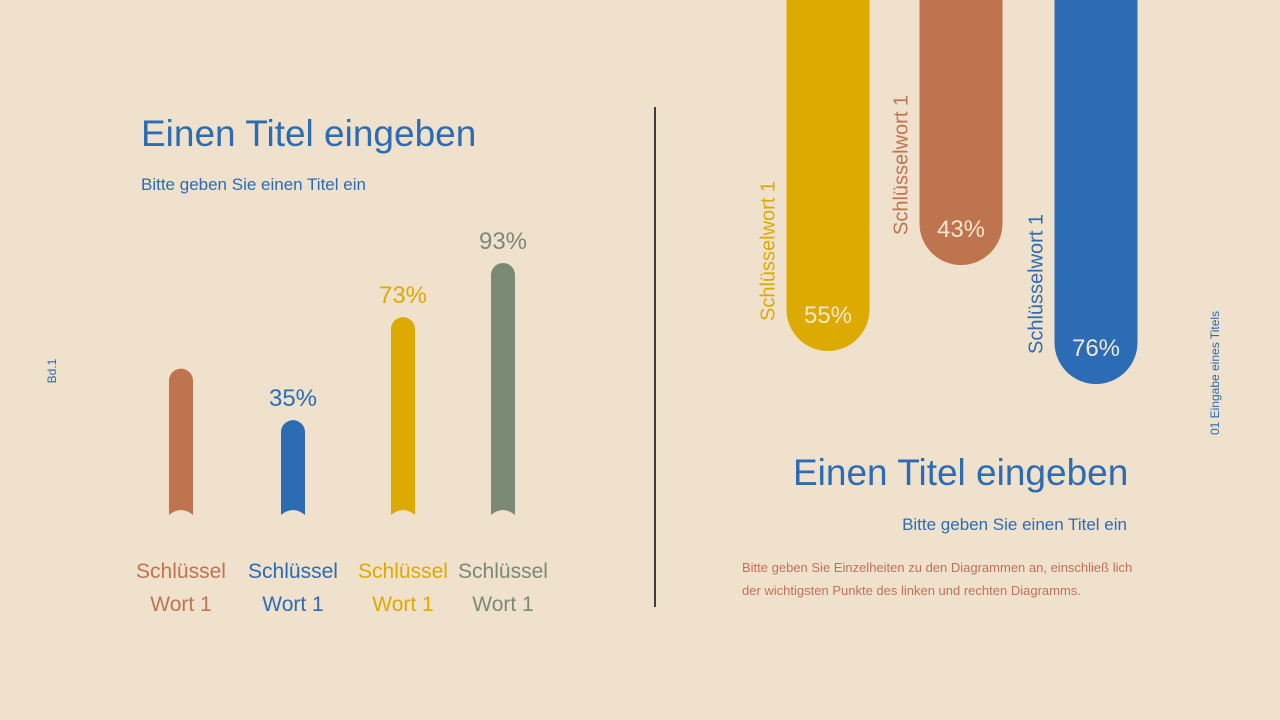 This screenshot has height=720, width=1280. Describe the element at coordinates (961, 229) in the screenshot. I see `data-label: 43%` at that location.